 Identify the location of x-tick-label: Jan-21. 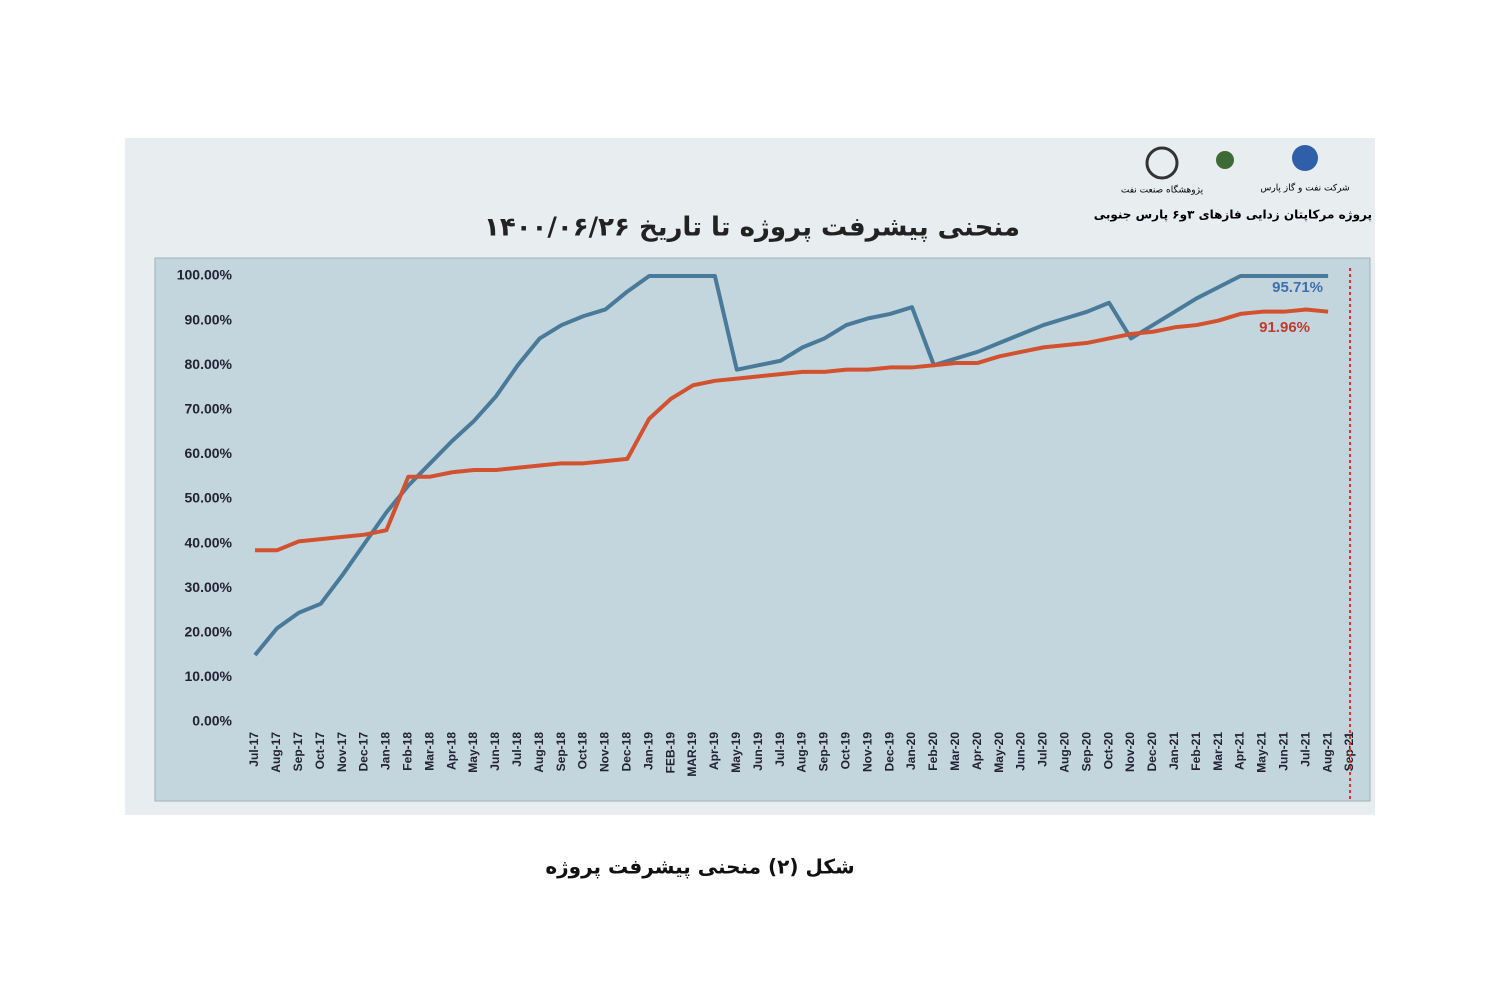
(1174, 751).